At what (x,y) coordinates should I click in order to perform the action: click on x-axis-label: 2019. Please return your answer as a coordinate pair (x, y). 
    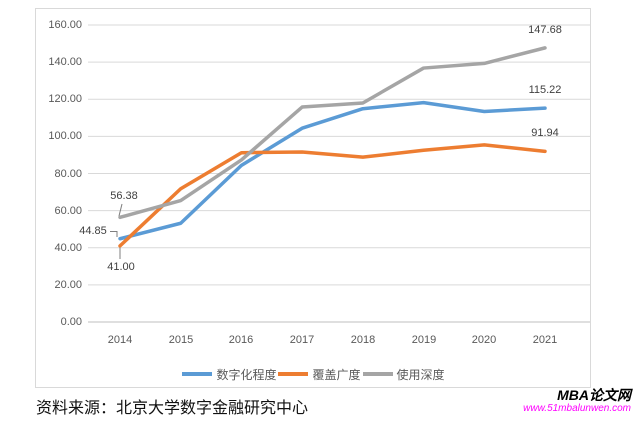
    Looking at the image, I should click on (424, 340).